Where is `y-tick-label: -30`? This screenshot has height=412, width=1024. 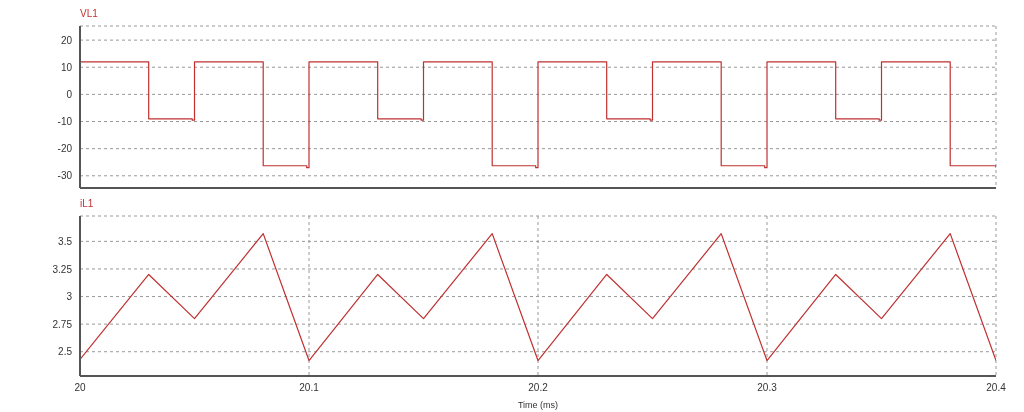
y-tick-label: -30 is located at coordinates (65, 176).